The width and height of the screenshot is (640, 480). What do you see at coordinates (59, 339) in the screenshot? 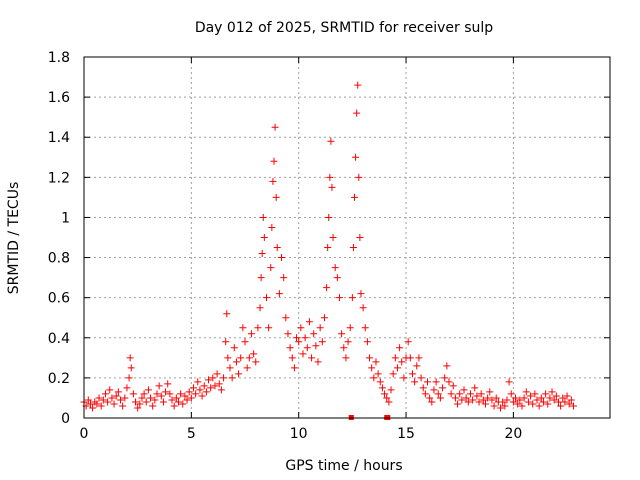
I see `y-tick-label: 0.4` at bounding box center [59, 339].